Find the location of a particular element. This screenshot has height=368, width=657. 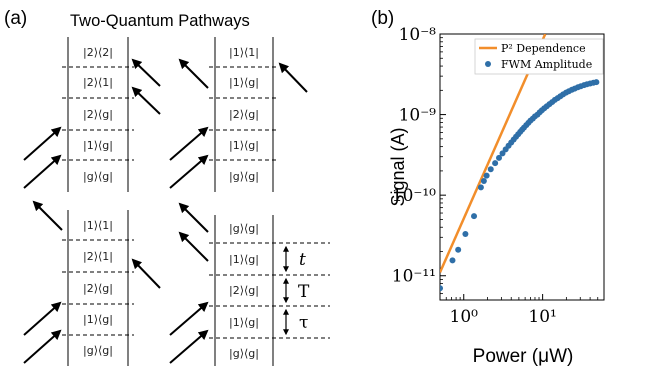

x-tick-label: 10⁰ is located at coordinates (464, 317).